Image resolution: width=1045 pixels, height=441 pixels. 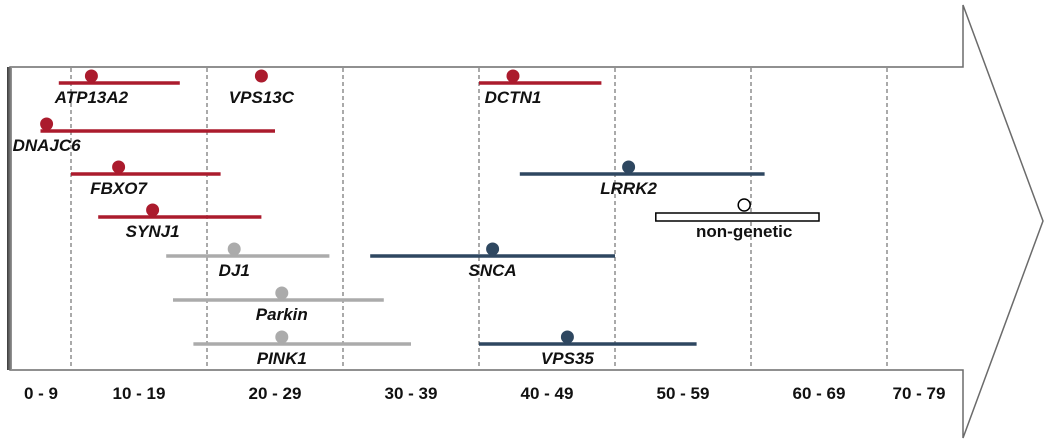 What do you see at coordinates (493, 270) in the screenshot?
I see `gene-label: SNCA` at bounding box center [493, 270].